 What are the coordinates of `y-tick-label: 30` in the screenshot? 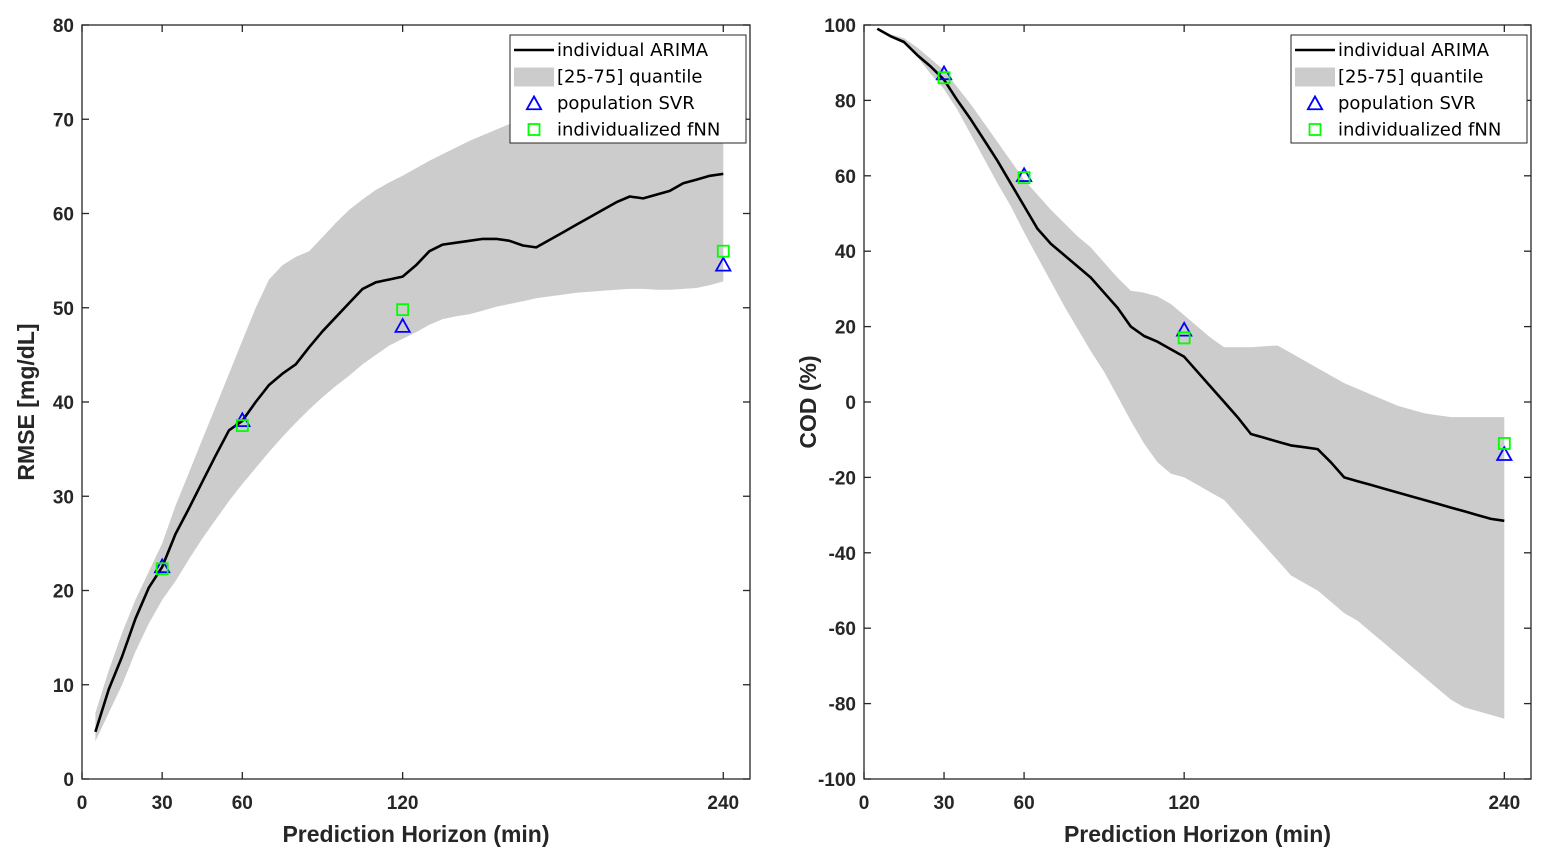 It's located at (63, 497).